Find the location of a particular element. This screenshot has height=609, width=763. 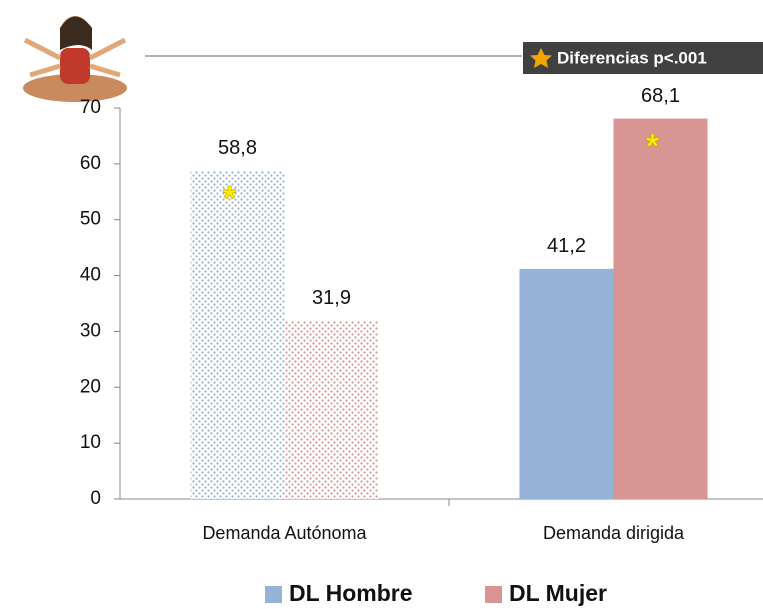

illustration is located at coordinates (75, 59).